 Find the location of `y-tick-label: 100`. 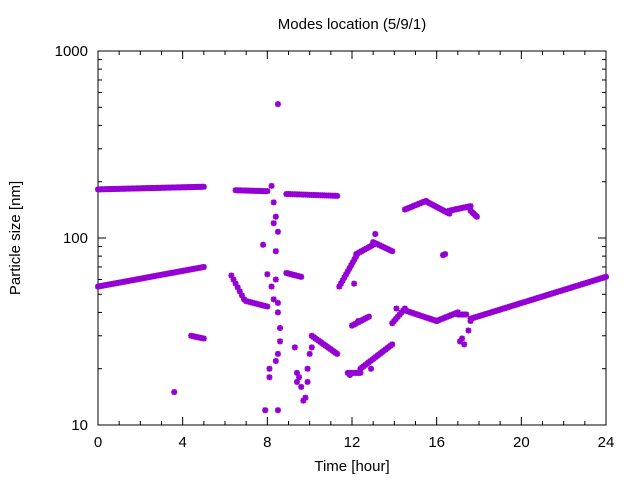

y-tick-label: 100 is located at coordinates (75, 238).